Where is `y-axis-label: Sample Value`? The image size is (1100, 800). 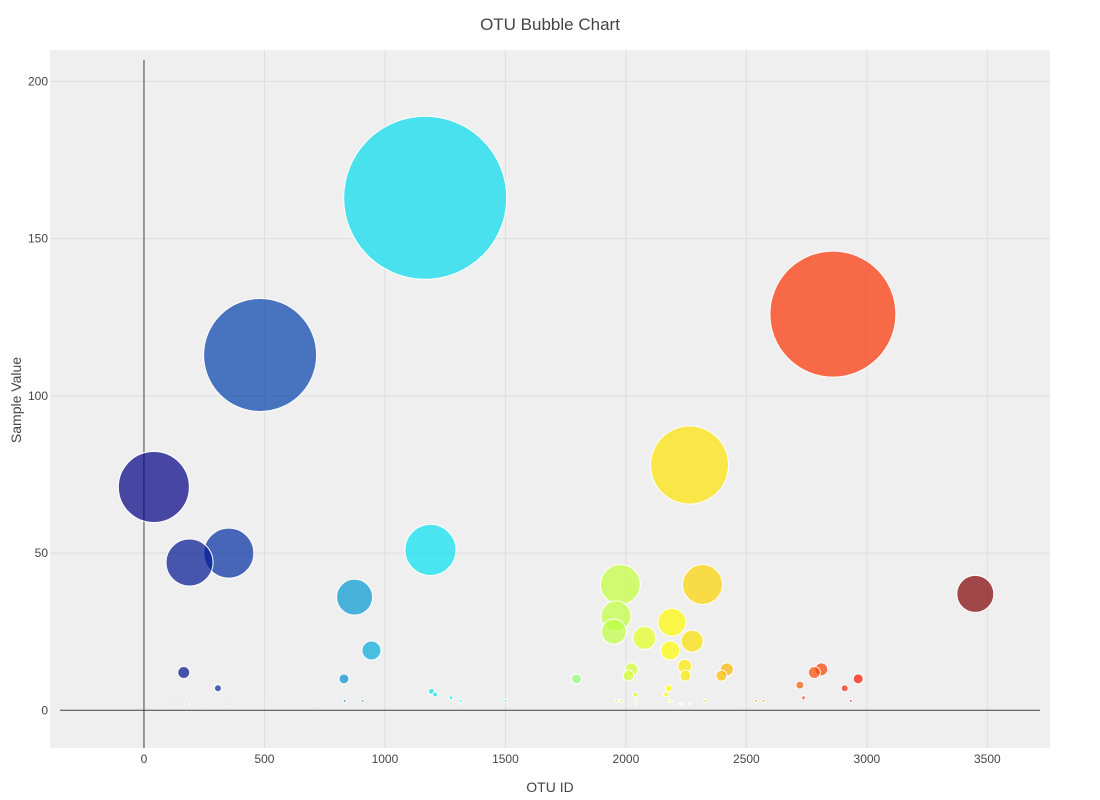
y-axis-label: Sample Value is located at coordinates (16, 400).